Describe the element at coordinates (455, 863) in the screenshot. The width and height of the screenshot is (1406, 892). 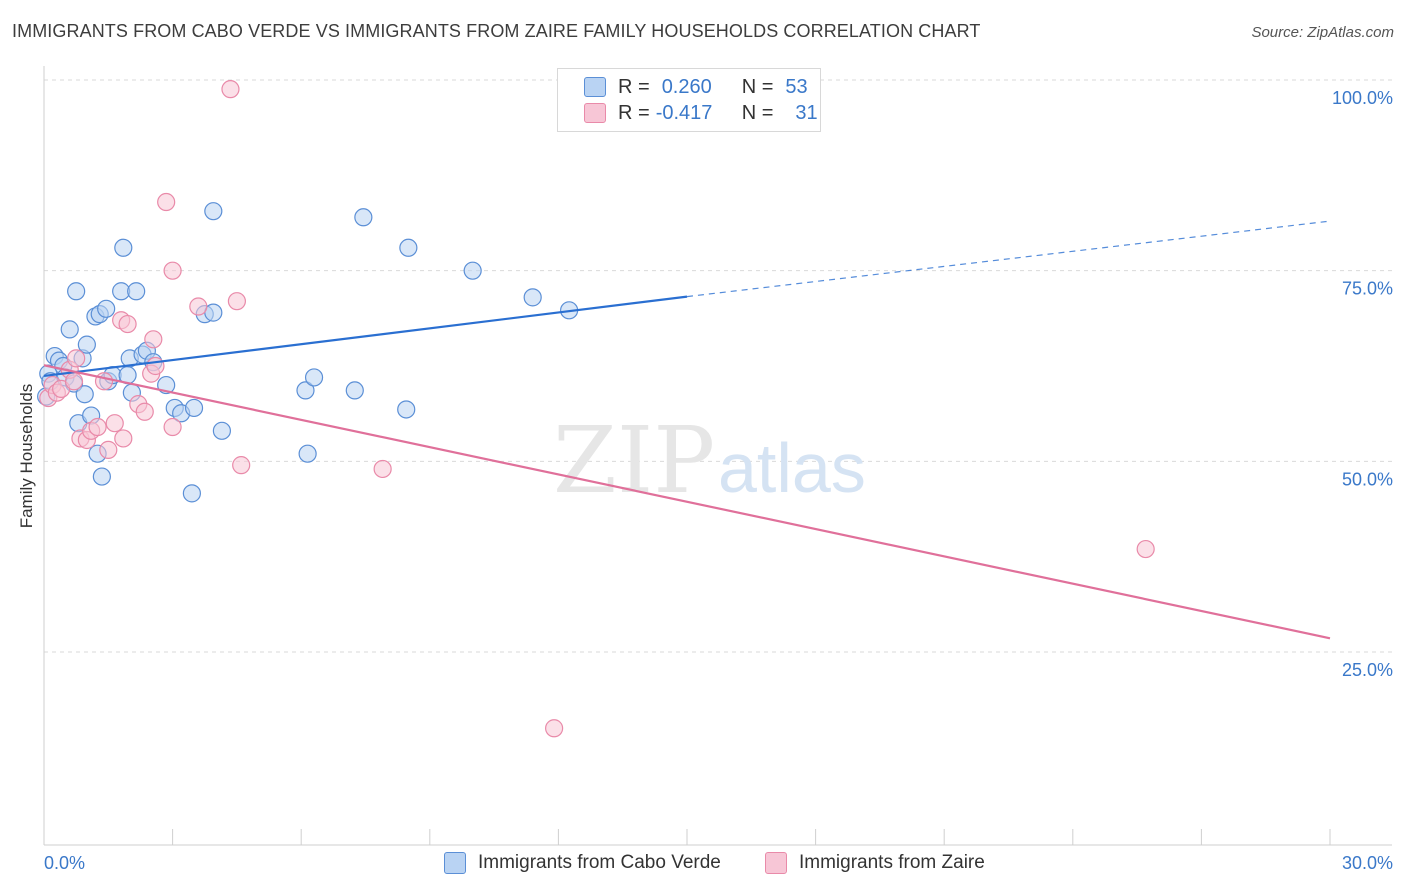
I see `series-swatch-blue` at that location.